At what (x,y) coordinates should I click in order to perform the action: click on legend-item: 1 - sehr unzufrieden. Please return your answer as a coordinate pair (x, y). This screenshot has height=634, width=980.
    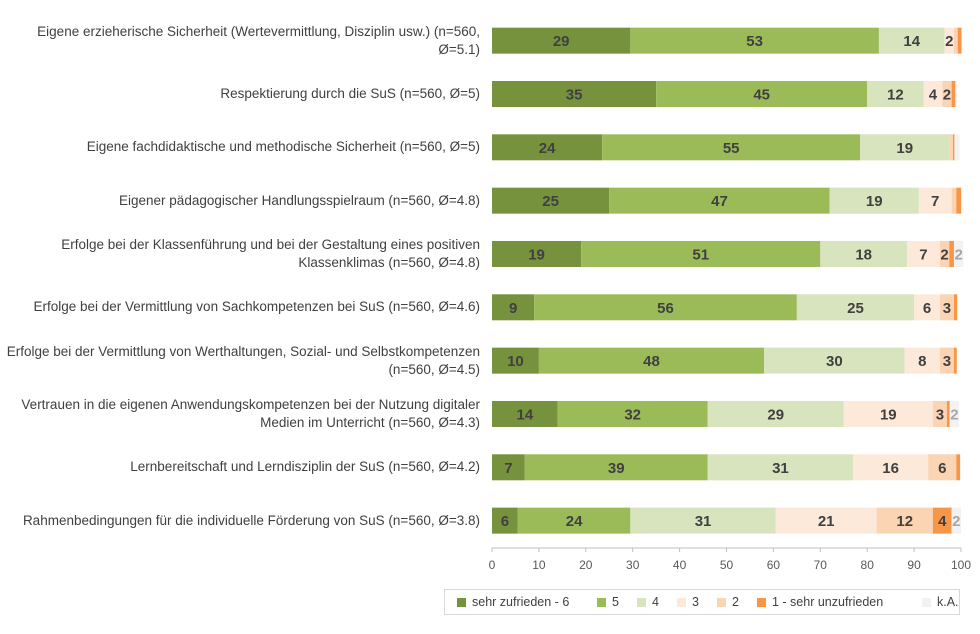
    Looking at the image, I should click on (820, 602).